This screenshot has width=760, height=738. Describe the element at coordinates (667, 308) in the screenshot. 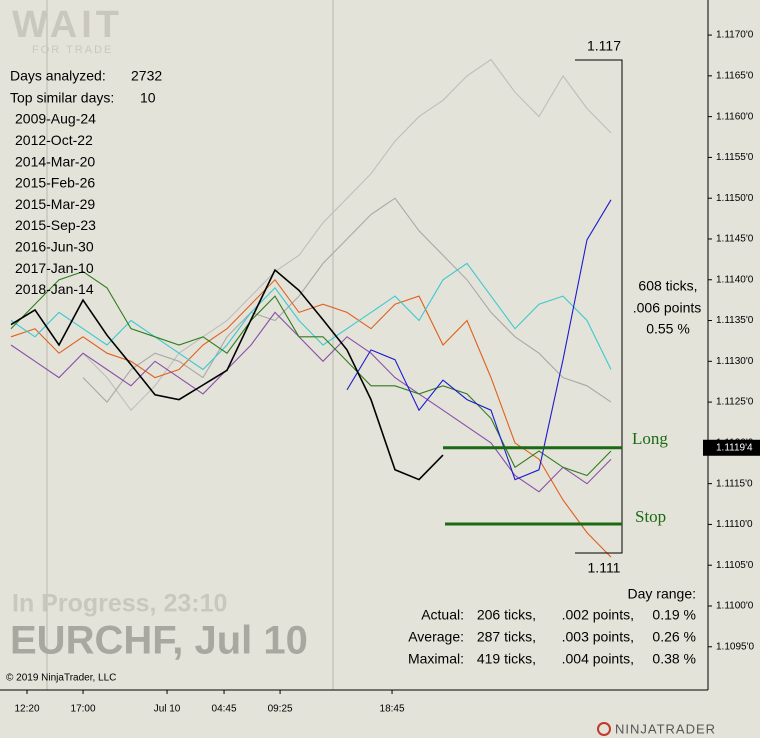

I see `range-points: .006 points` at that location.